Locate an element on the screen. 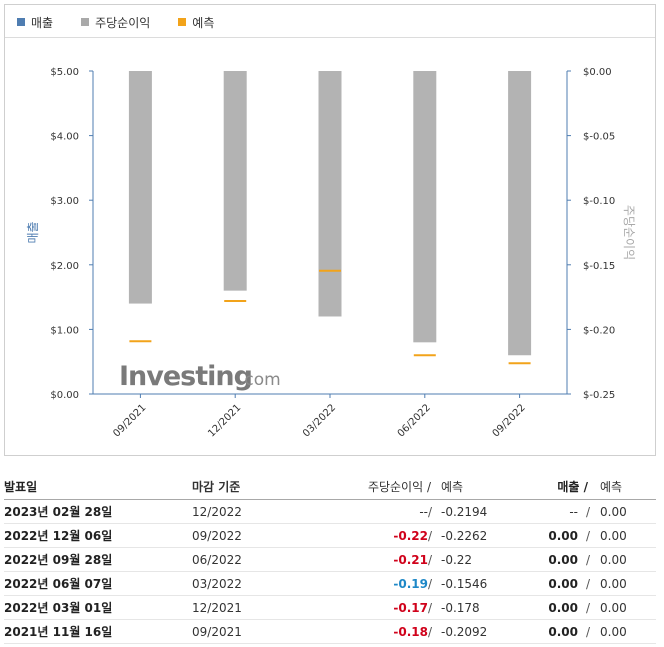 The image size is (664, 647). legend-label-forecast: 예측 is located at coordinates (203, 22).